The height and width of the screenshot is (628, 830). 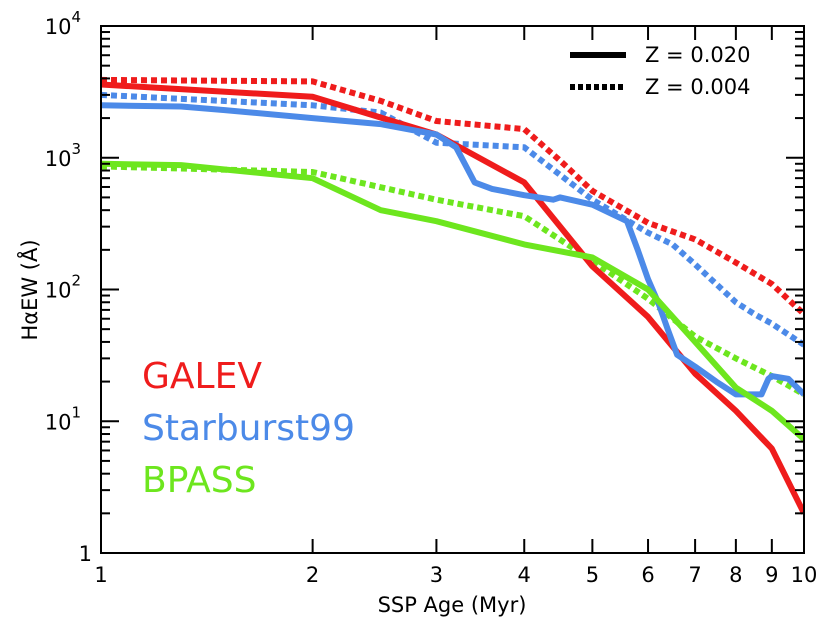 What do you see at coordinates (248, 428) in the screenshot?
I see `model-label-starburst99: Starburst99` at bounding box center [248, 428].